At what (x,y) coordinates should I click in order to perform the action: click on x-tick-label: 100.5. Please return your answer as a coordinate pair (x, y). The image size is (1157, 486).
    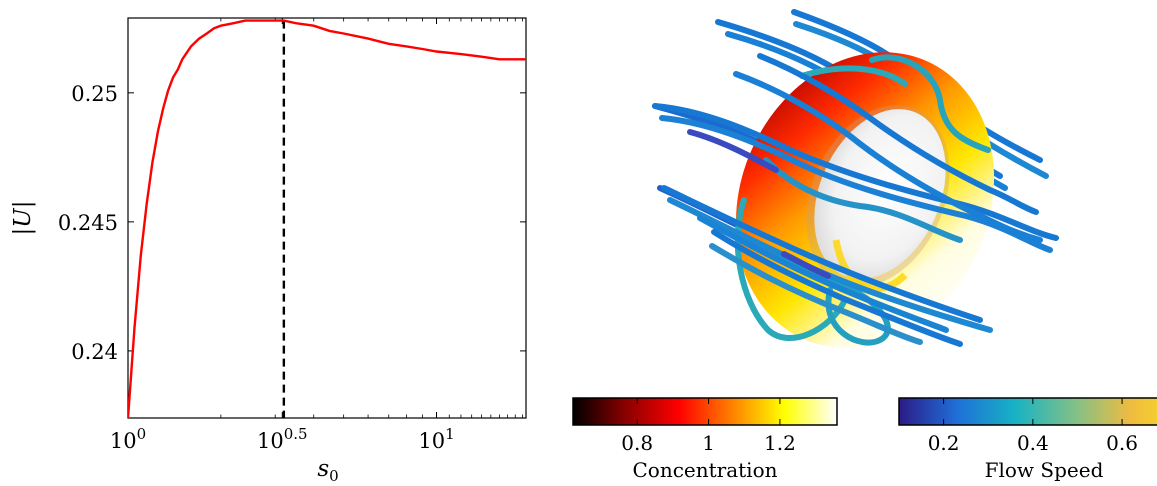
    Looking at the image, I should click on (282, 439).